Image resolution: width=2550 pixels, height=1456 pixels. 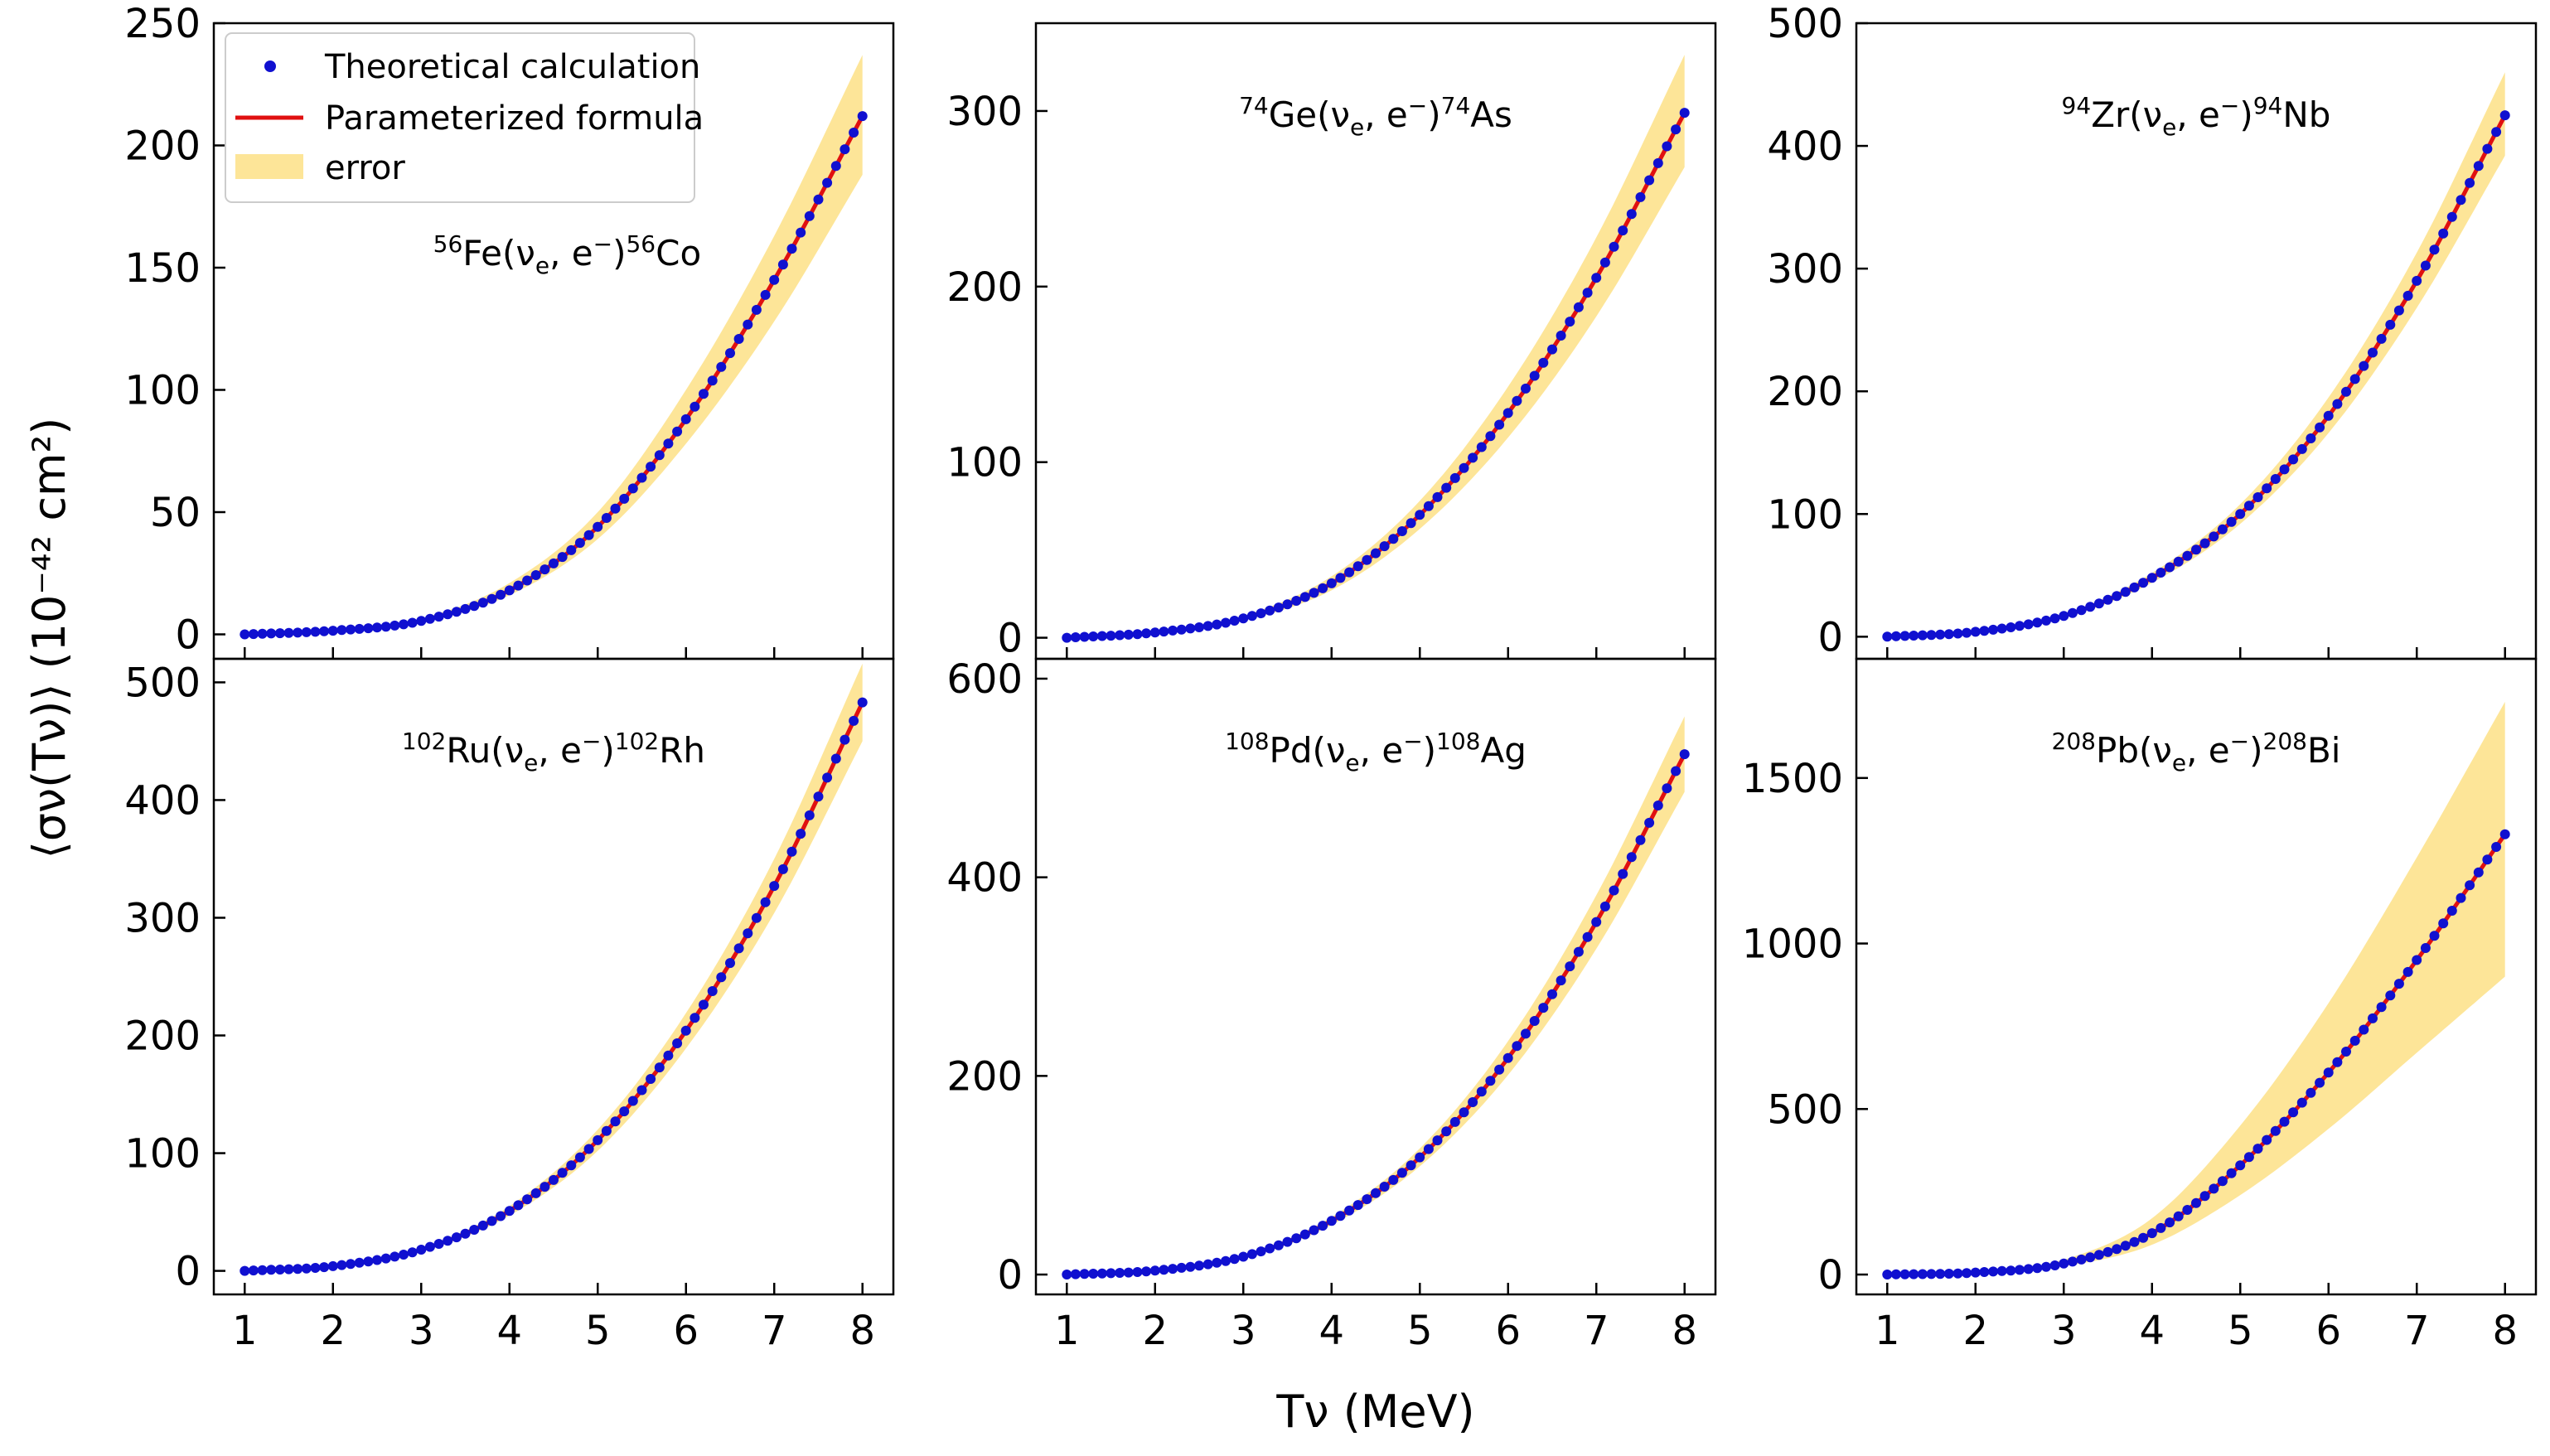 I want to click on legend-frame, so click(x=460, y=118).